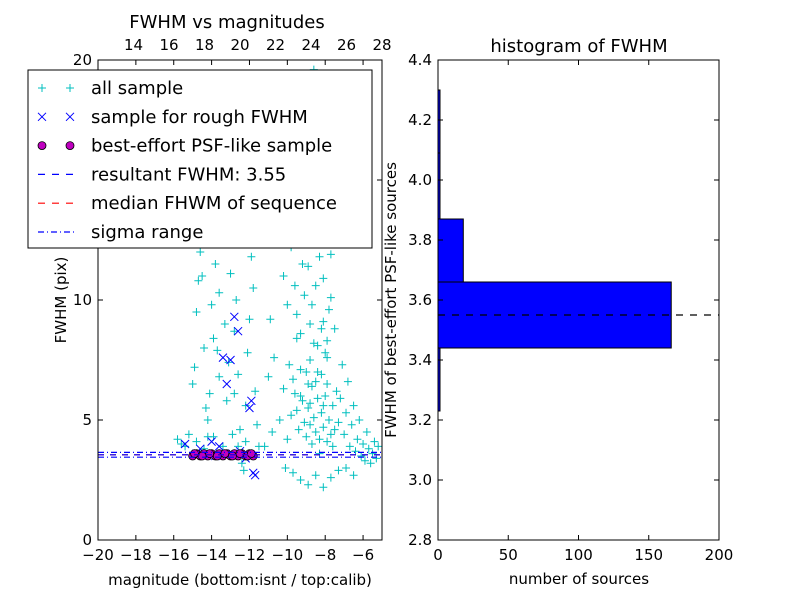 The width and height of the screenshot is (800, 600). What do you see at coordinates (381, 45) in the screenshot?
I see `scatter-top-x-tick-label: 28` at bounding box center [381, 45].